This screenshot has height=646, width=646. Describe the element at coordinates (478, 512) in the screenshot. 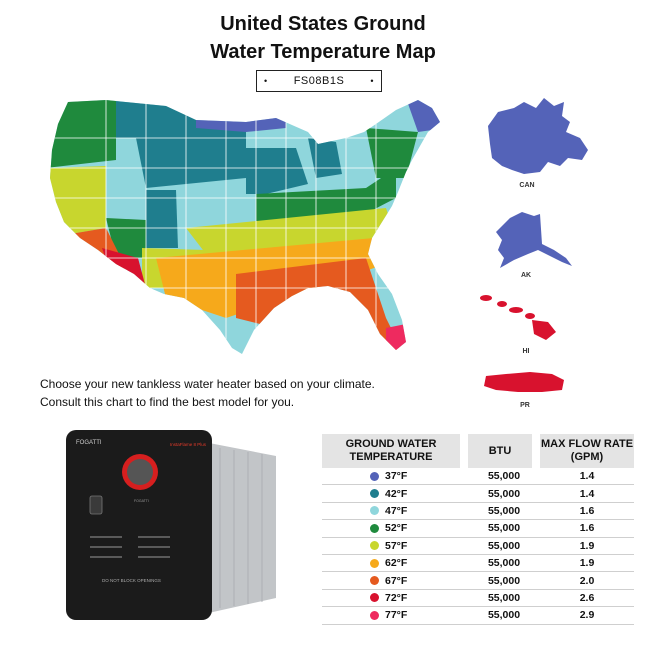

I see `table-row: 47°F 55,000 1.6` at that location.